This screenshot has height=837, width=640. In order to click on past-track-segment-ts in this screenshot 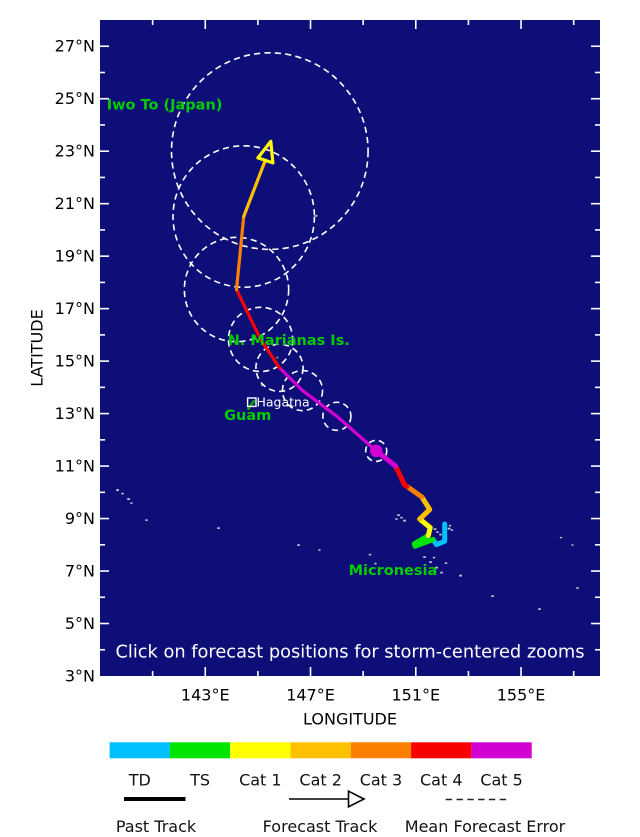, I will do `click(423, 541)`.